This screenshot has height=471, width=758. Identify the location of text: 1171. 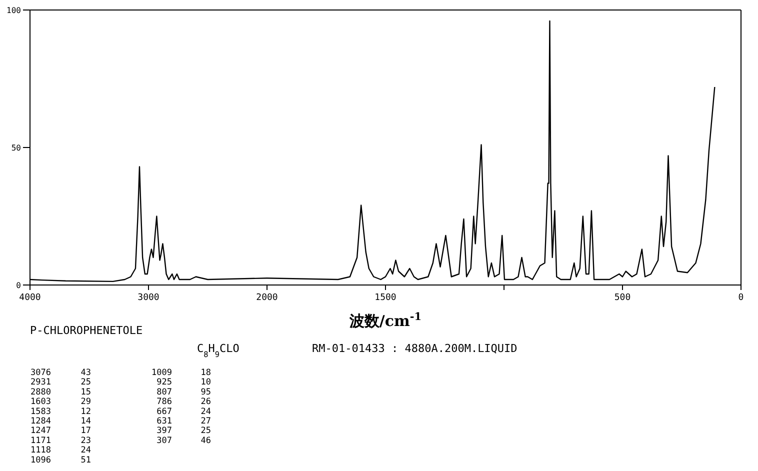
(40, 441).